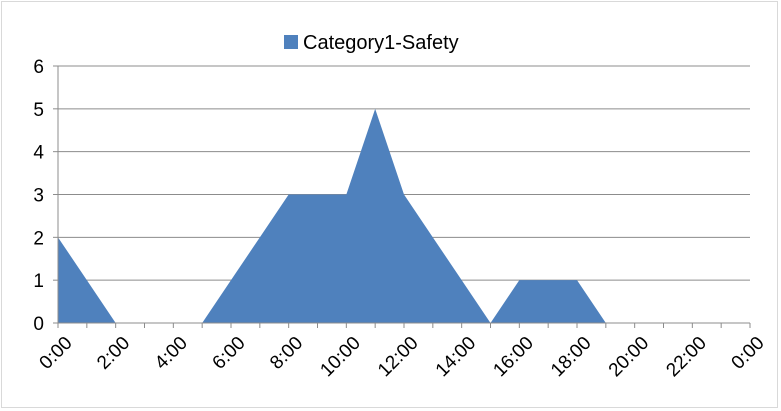 Image resolution: width=781 pixels, height=411 pixels. Describe the element at coordinates (38, 67) in the screenshot. I see `y-tick-label: 6` at that location.